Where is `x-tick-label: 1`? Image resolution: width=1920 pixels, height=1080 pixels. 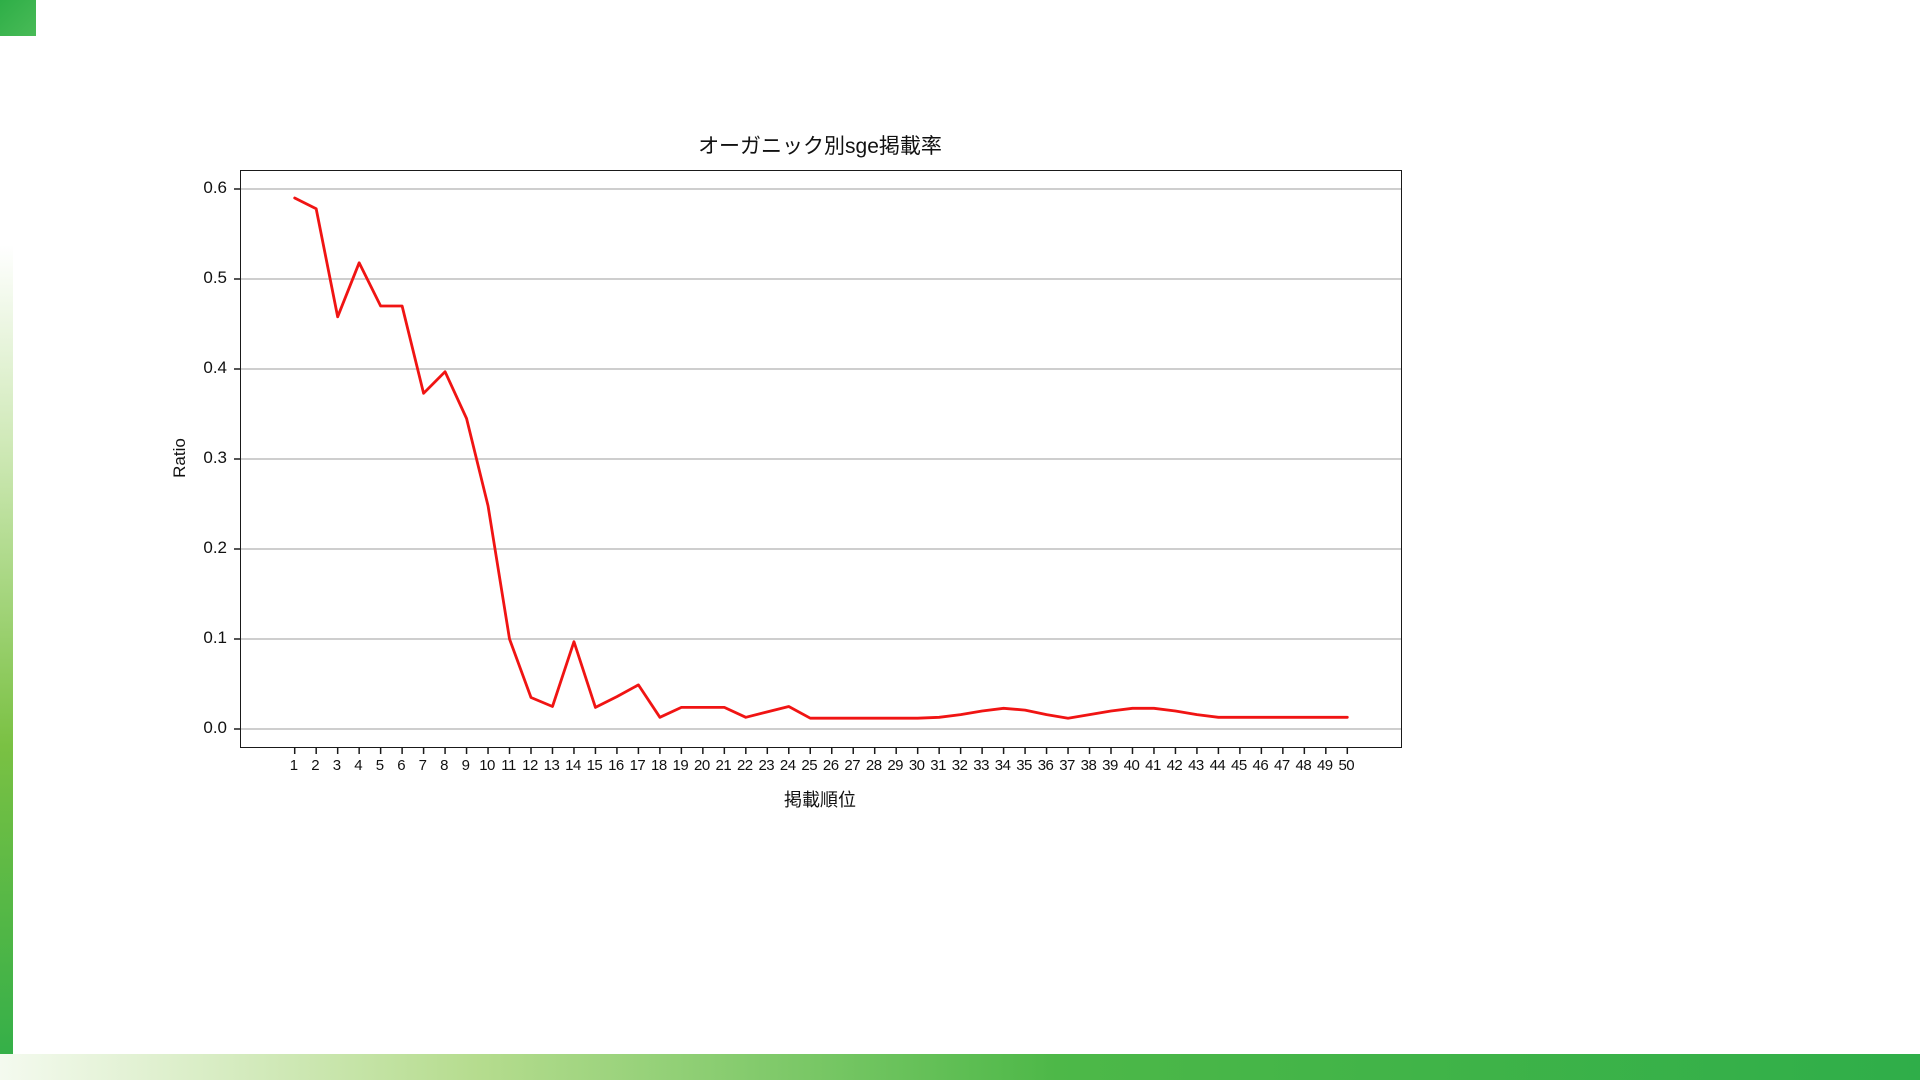 x-tick-label: 1 is located at coordinates (293, 765).